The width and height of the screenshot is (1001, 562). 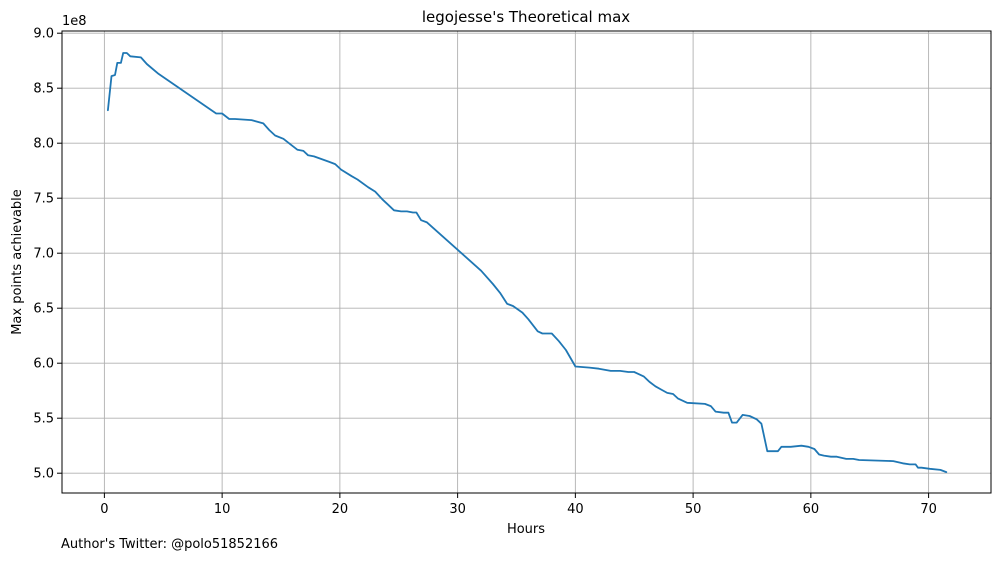 I want to click on x-tick-label: 0, so click(x=104, y=509).